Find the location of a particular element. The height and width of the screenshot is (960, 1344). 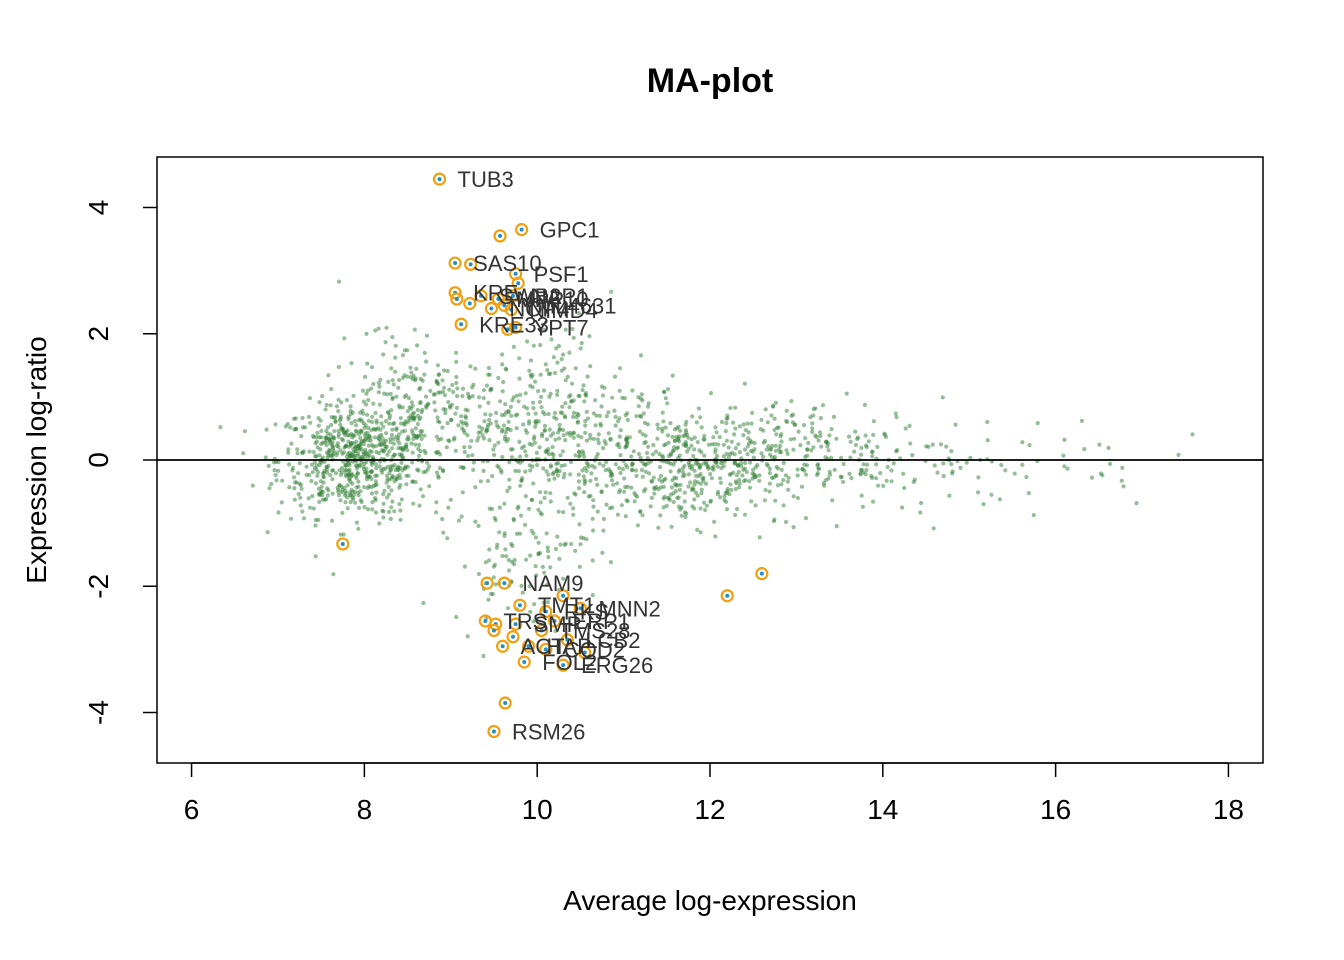

gene-label: MNN2 is located at coordinates (629, 608).